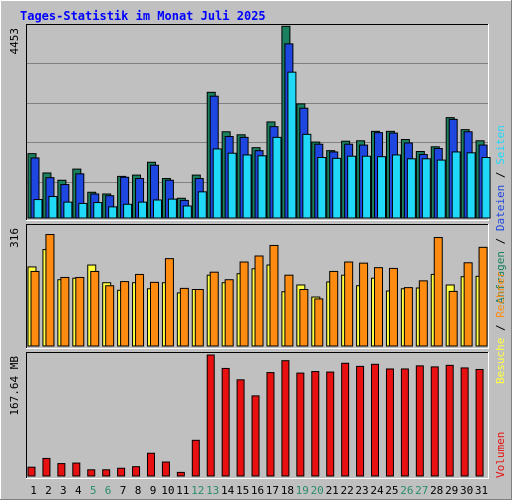 The height and width of the screenshot is (500, 512). Describe the element at coordinates (481, 490) in the screenshot. I see `day-label-31: 31` at that location.